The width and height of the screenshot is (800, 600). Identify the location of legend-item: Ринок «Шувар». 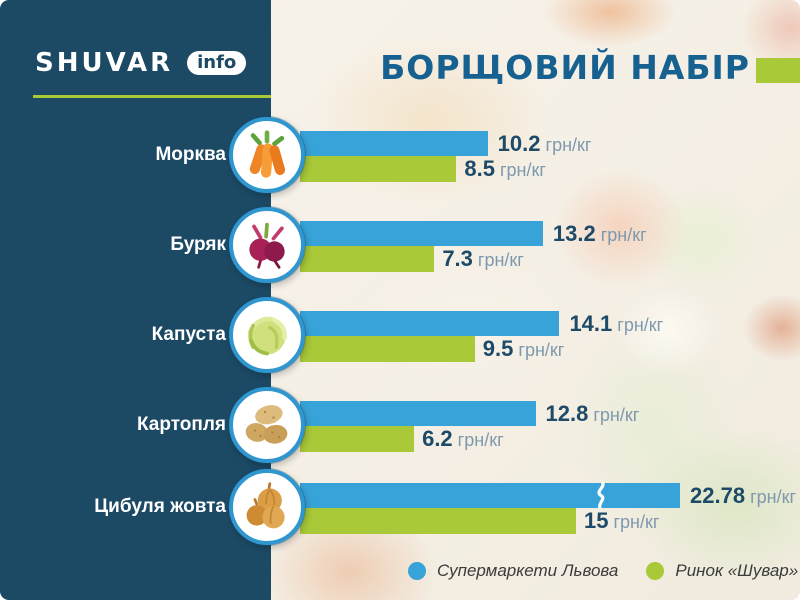
(722, 571).